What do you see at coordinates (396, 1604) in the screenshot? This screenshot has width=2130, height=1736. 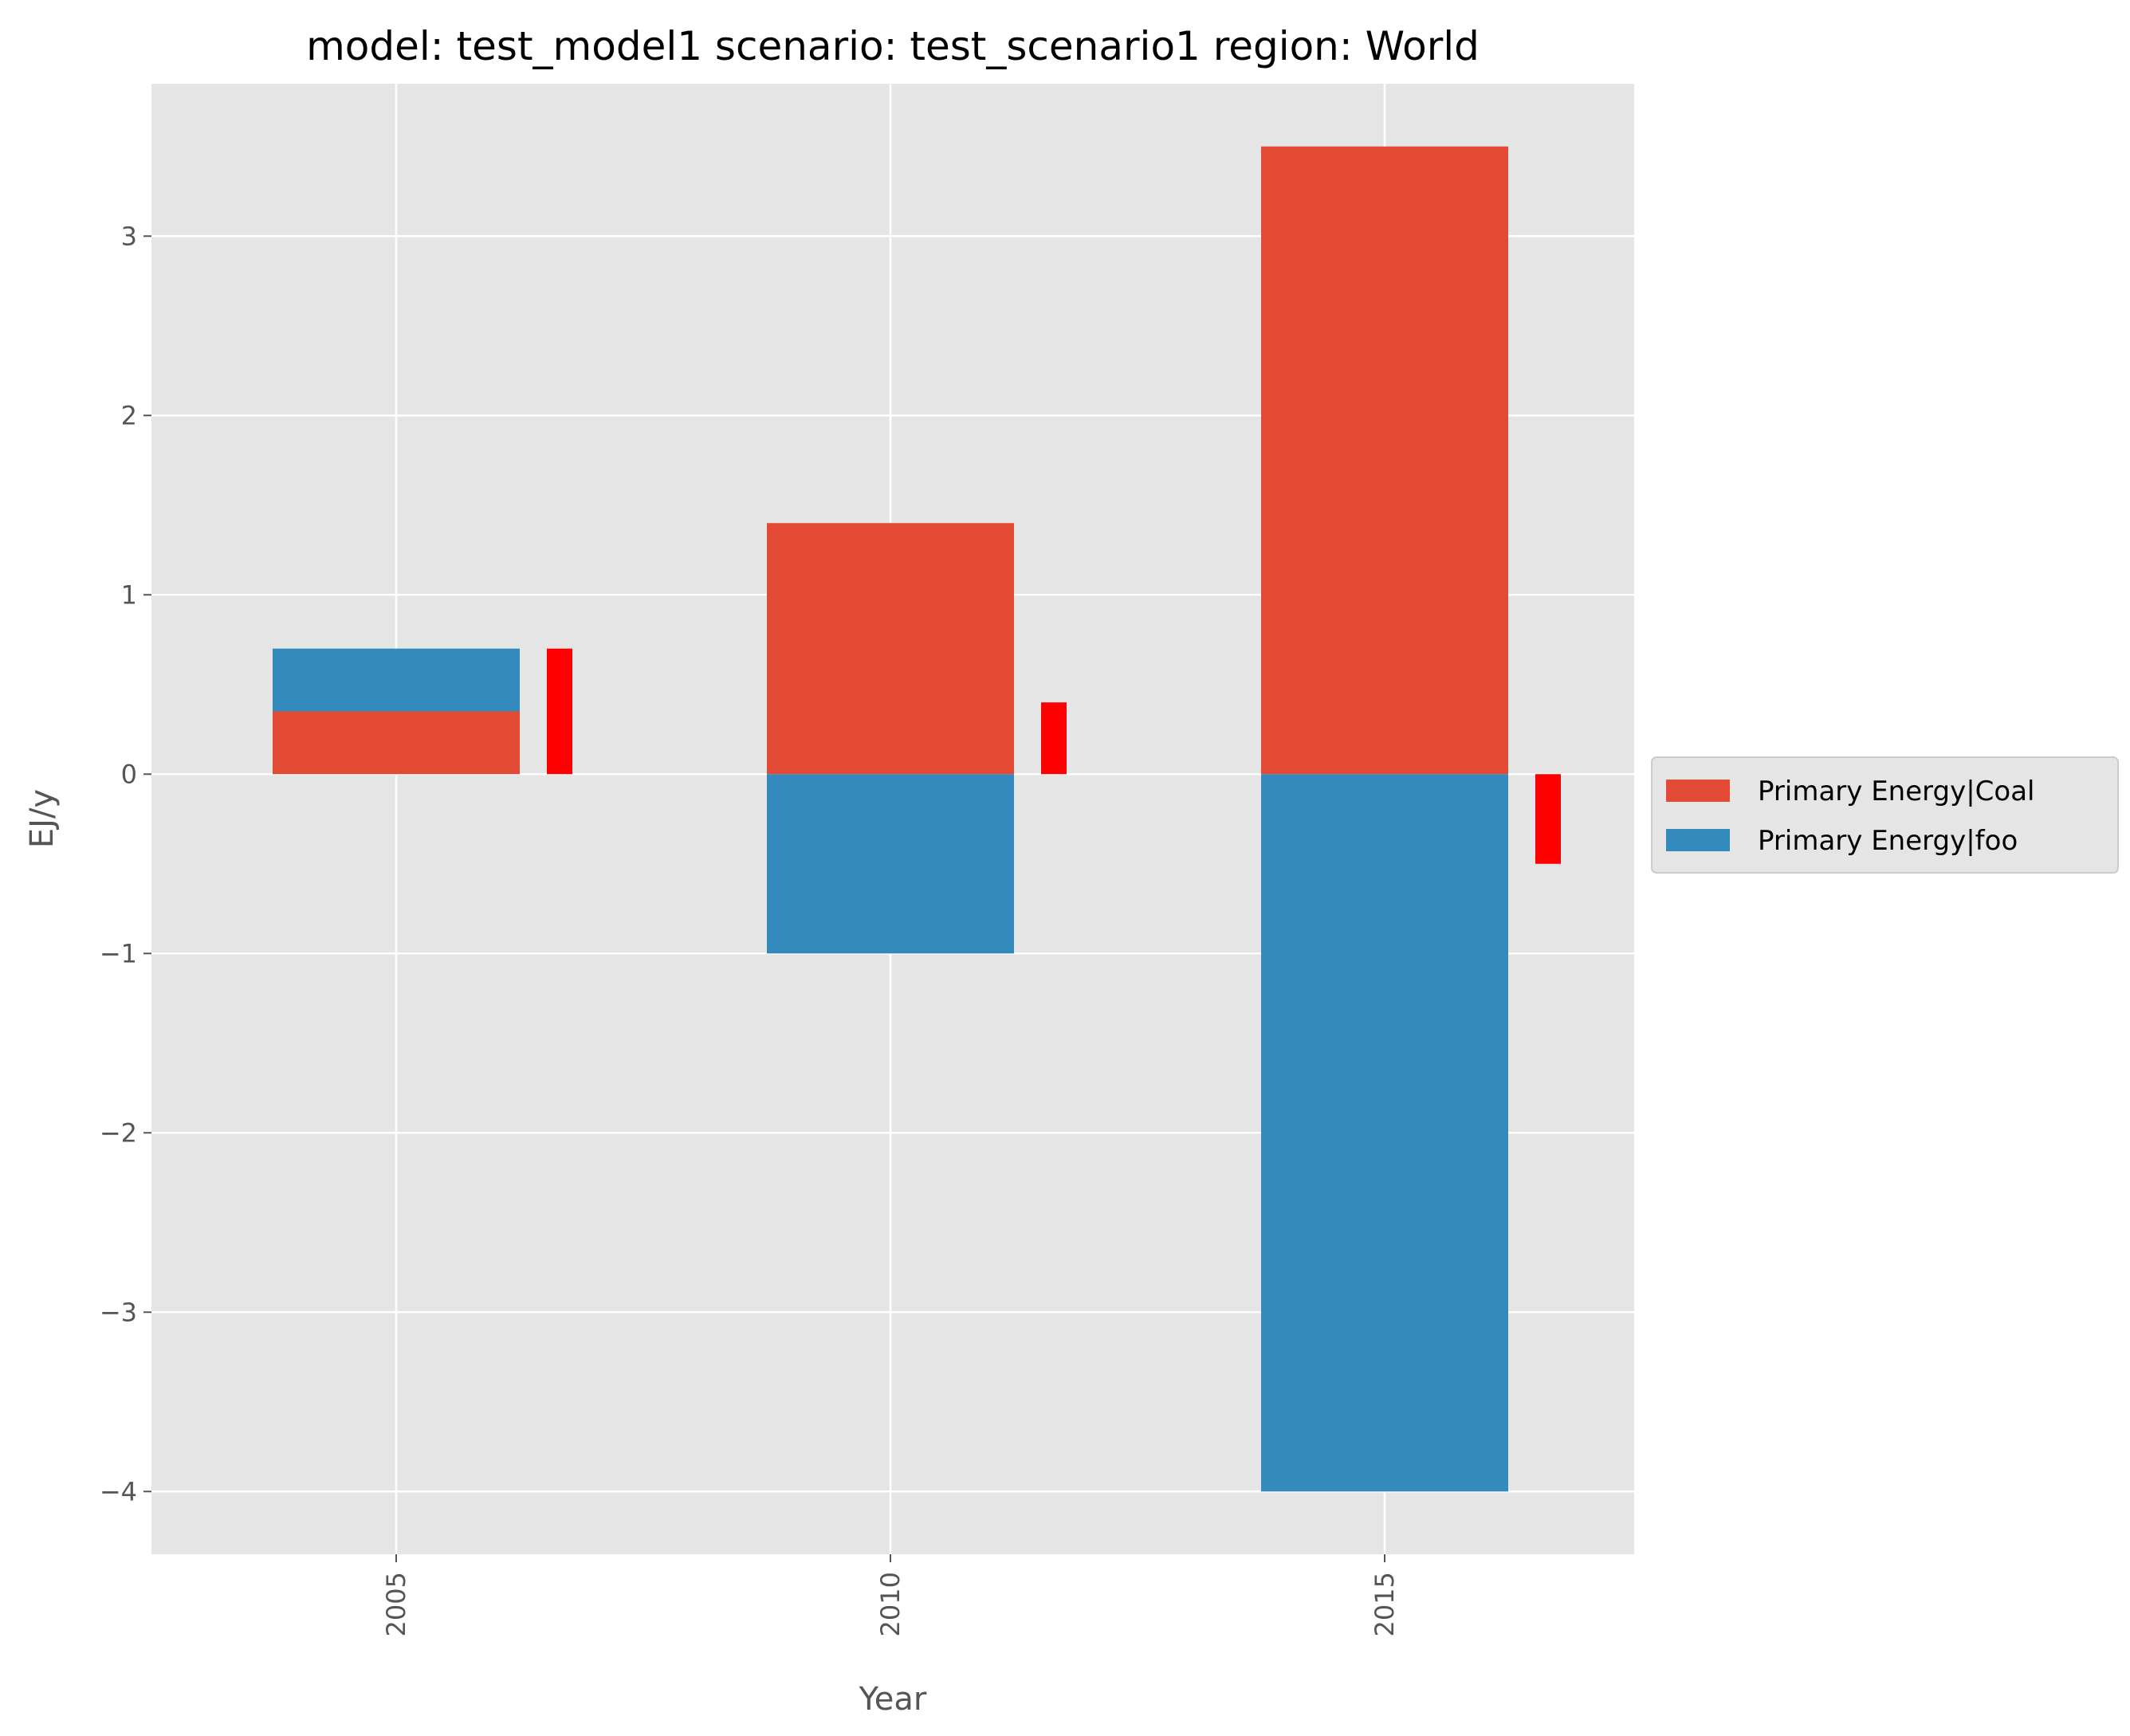 I see `x-tick-label: 2005` at bounding box center [396, 1604].